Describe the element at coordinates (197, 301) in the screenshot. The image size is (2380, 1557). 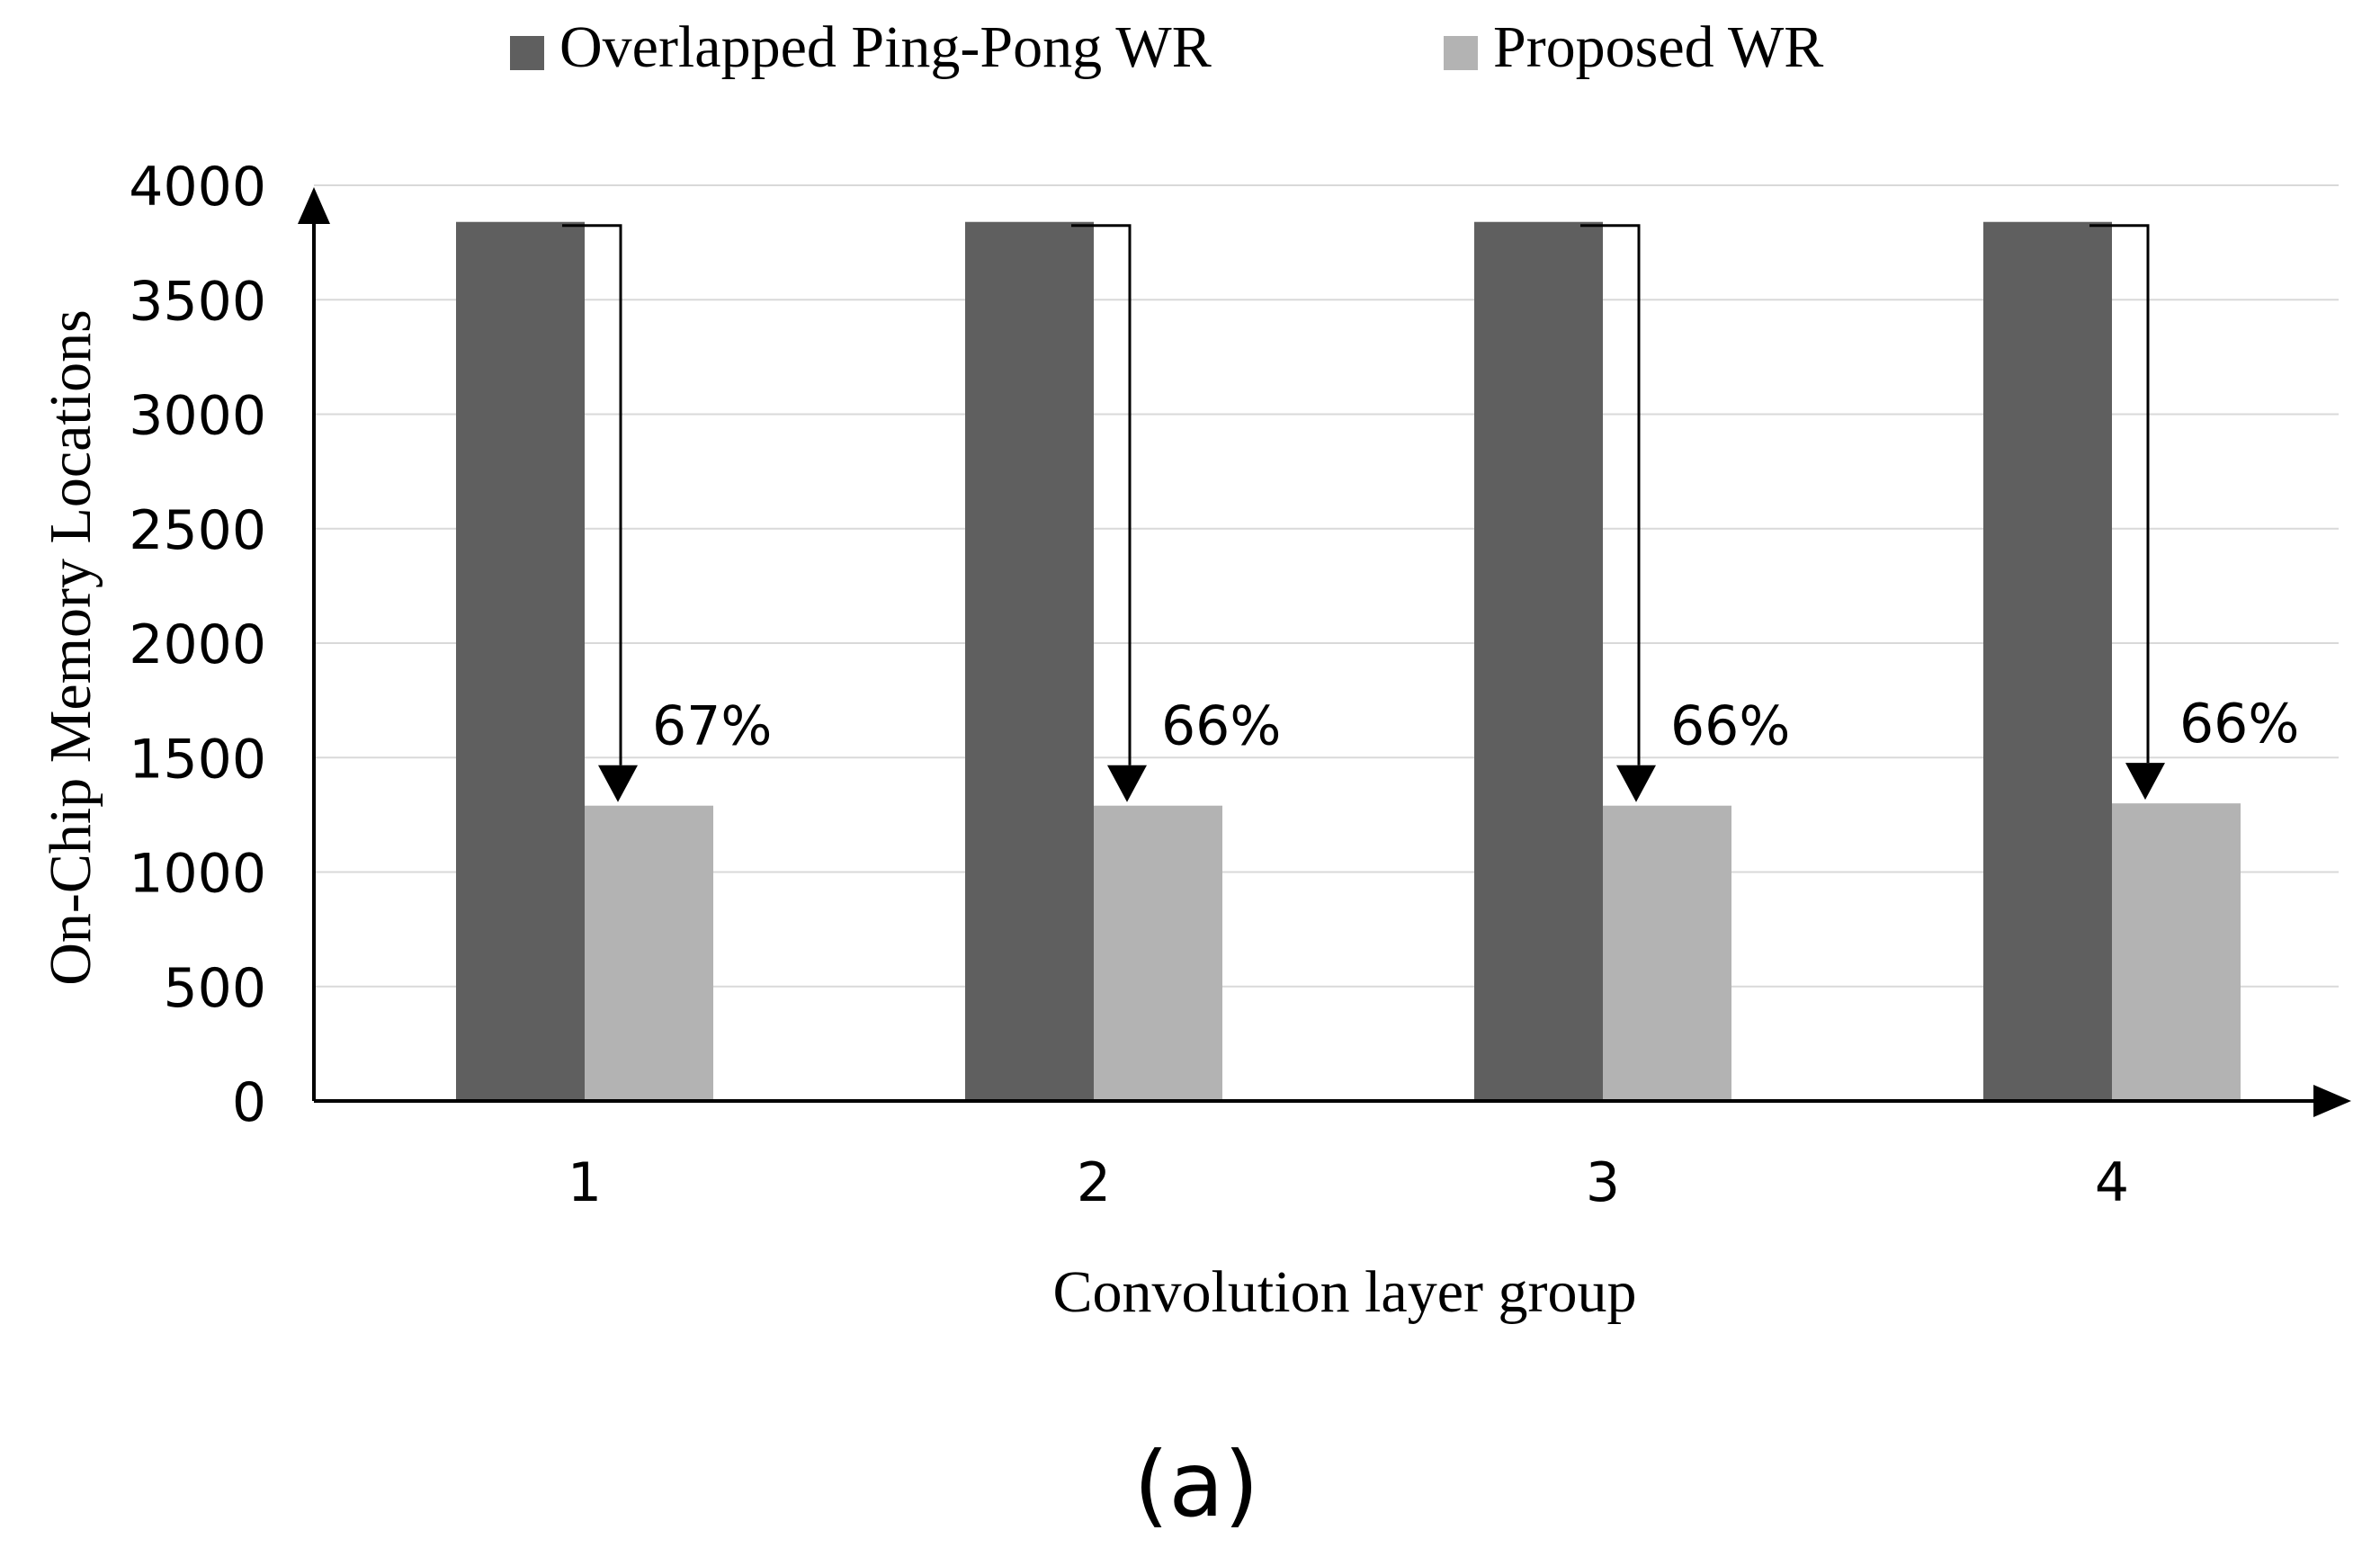
I see `y-tick-label: 3500` at that location.